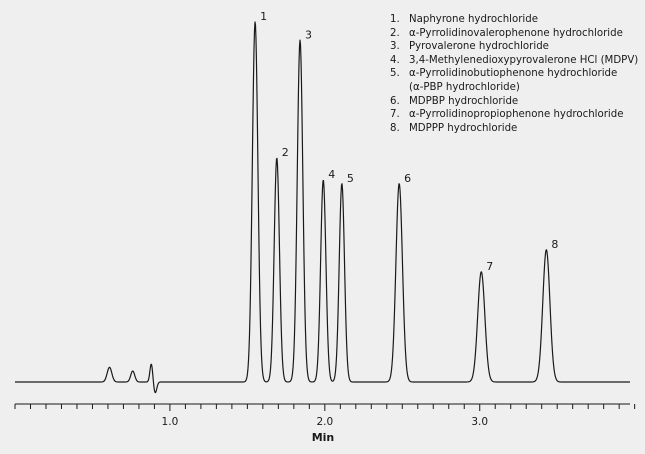 The height and width of the screenshot is (454, 645). Describe the element at coordinates (399, 88) in the screenshot. I see `legend-item-number` at that location.